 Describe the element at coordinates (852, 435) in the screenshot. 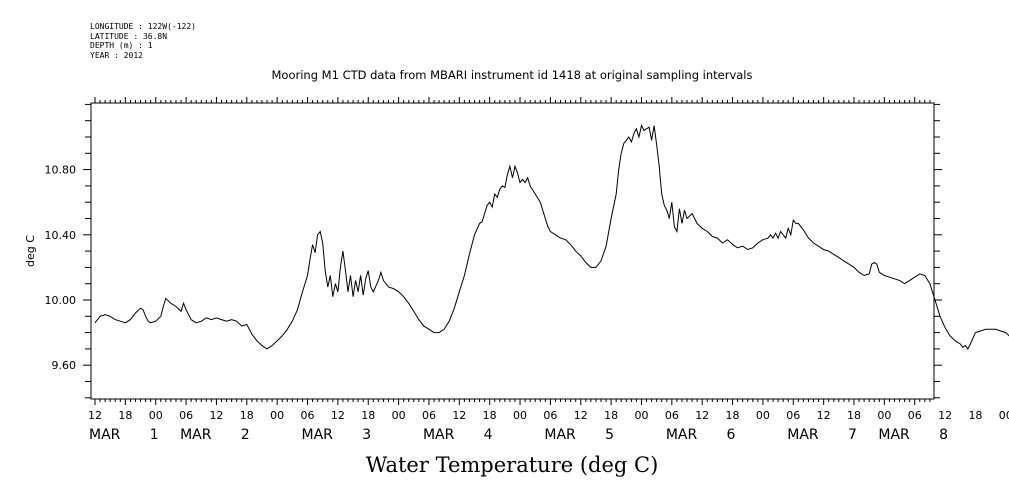

I see `date-label: 7` at that location.